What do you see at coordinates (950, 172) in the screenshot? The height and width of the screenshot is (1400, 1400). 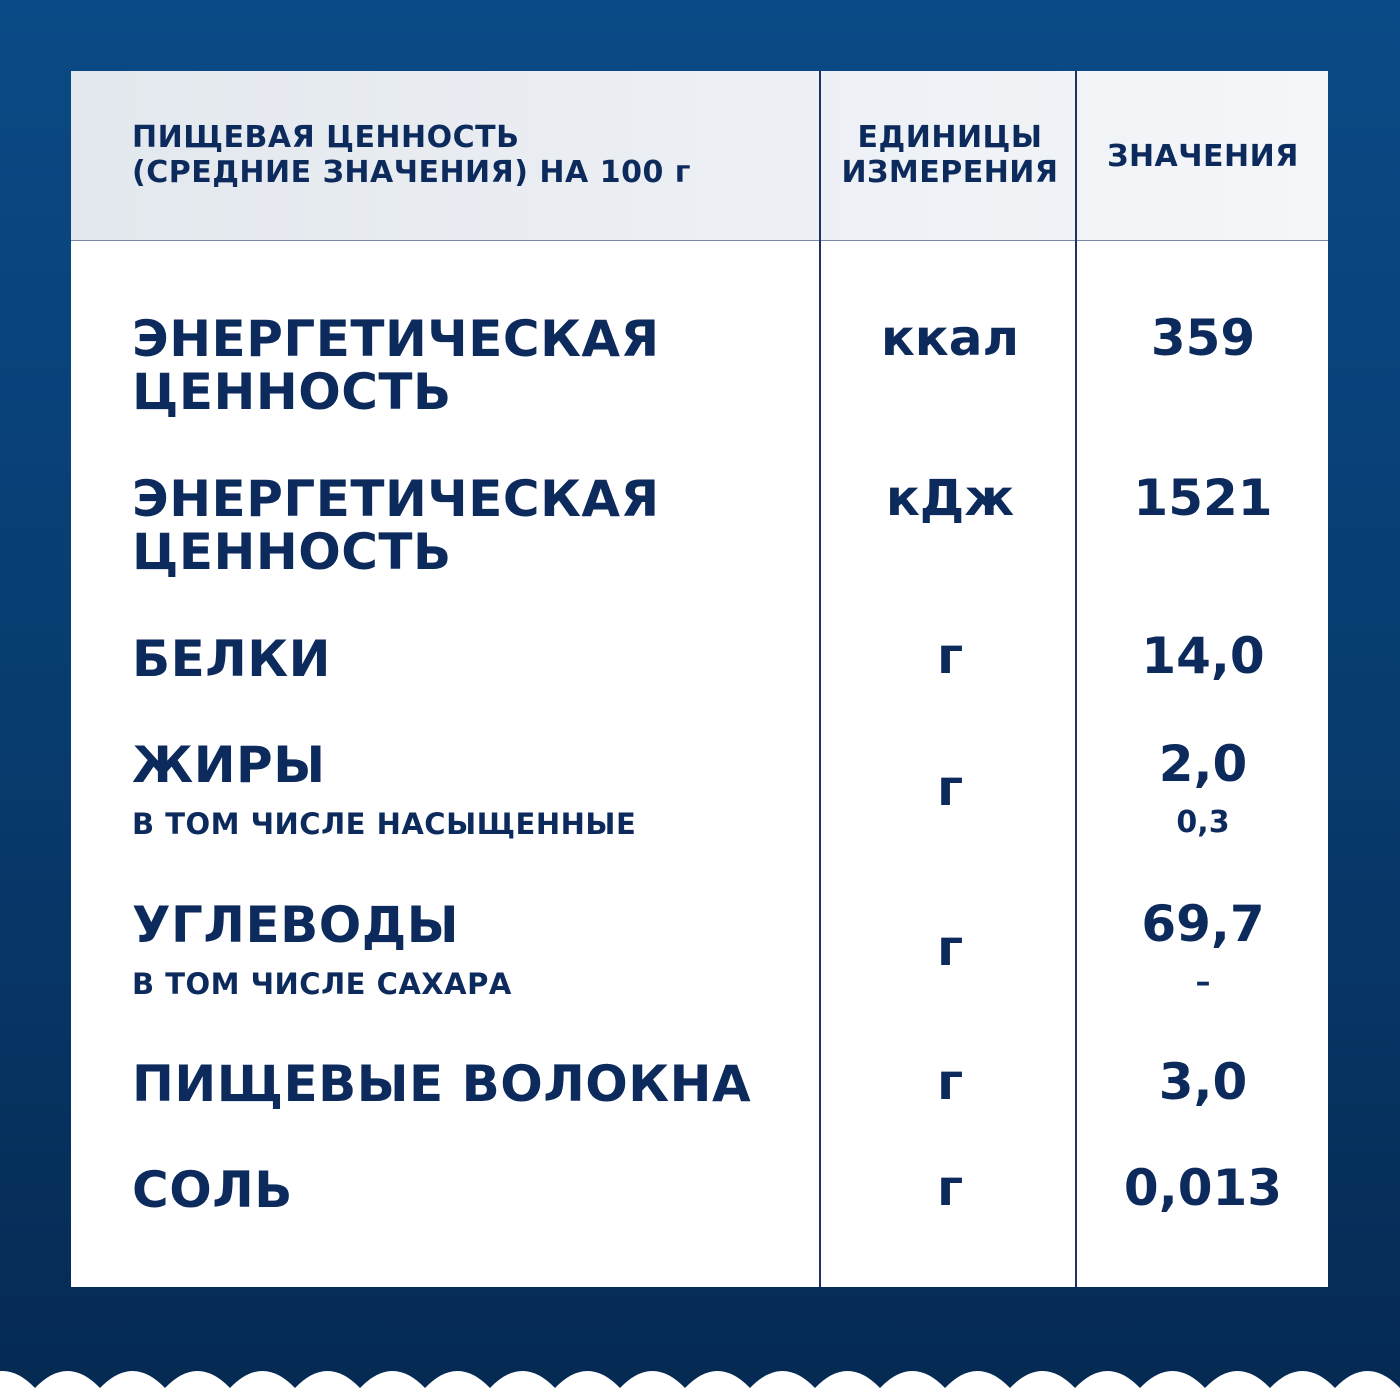 I see `header-line: ИЗМЕРЕНИЯ` at bounding box center [950, 172].